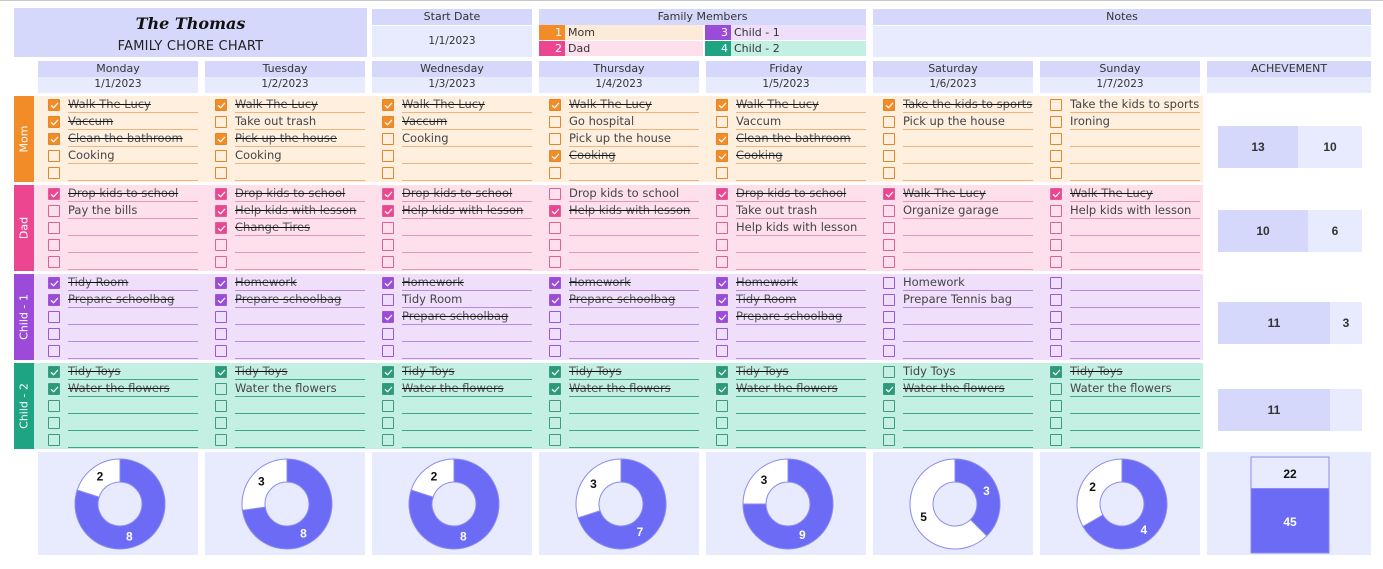 This screenshot has width=1383, height=569. What do you see at coordinates (300, 227) in the screenshot?
I see `task-text: Change Tires` at bounding box center [300, 227].